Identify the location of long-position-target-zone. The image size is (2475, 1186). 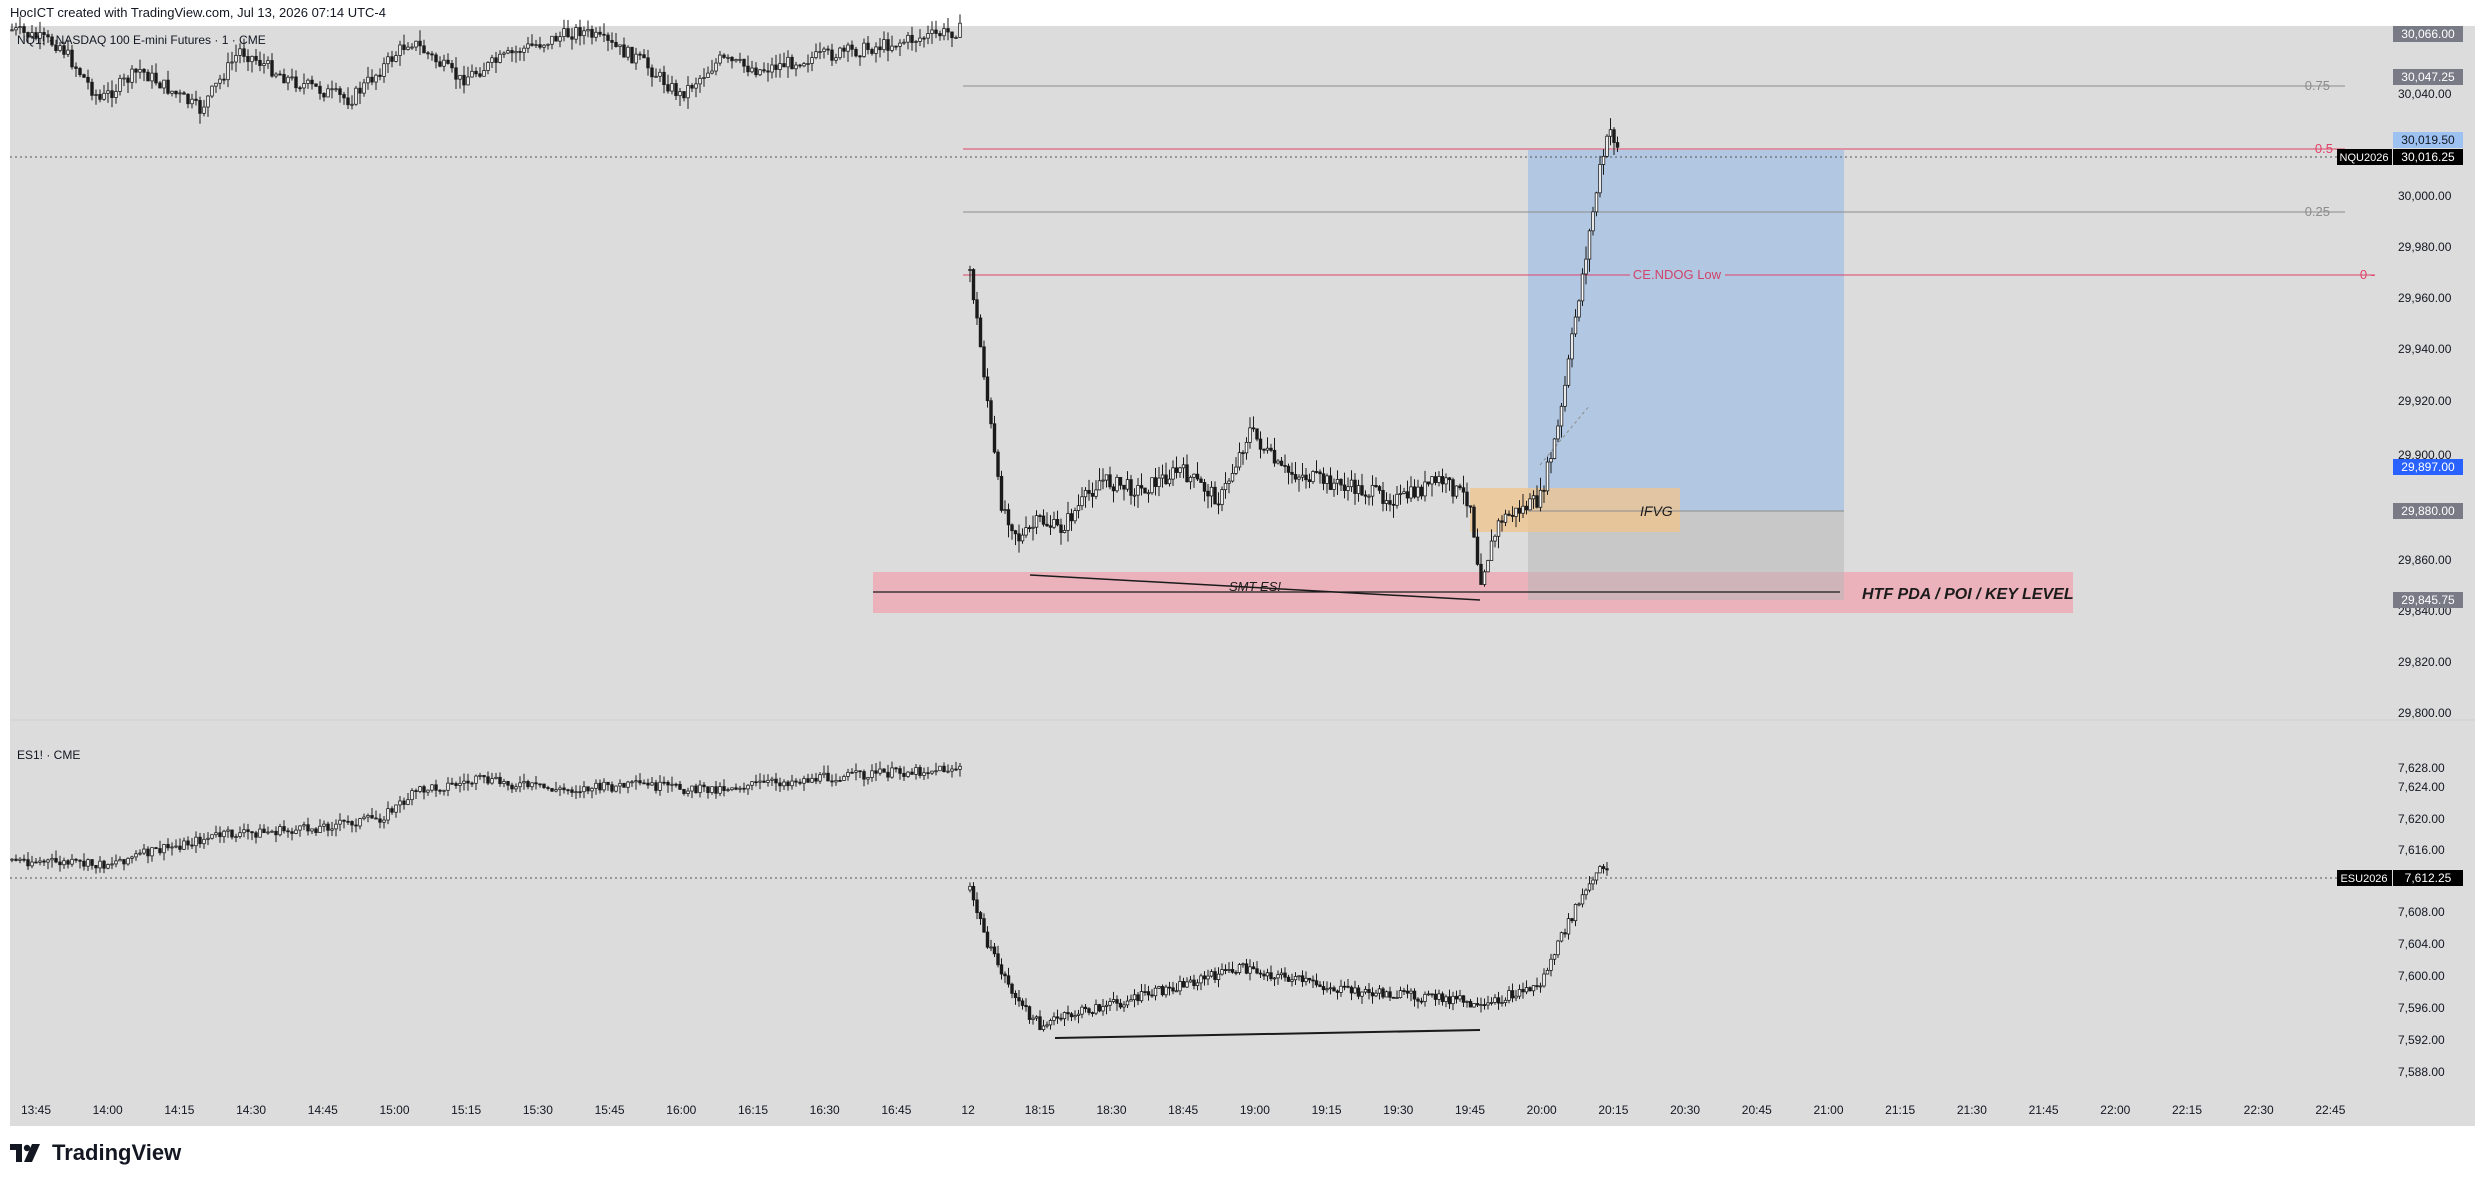
(1686, 330).